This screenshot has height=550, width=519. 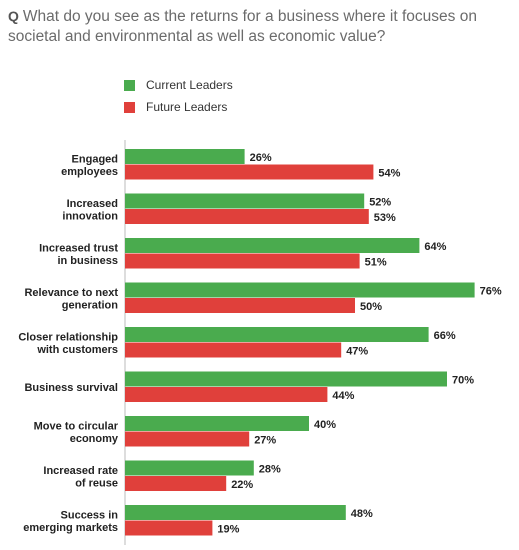 What do you see at coordinates (371, 307) in the screenshot?
I see `data-label: 50%` at bounding box center [371, 307].